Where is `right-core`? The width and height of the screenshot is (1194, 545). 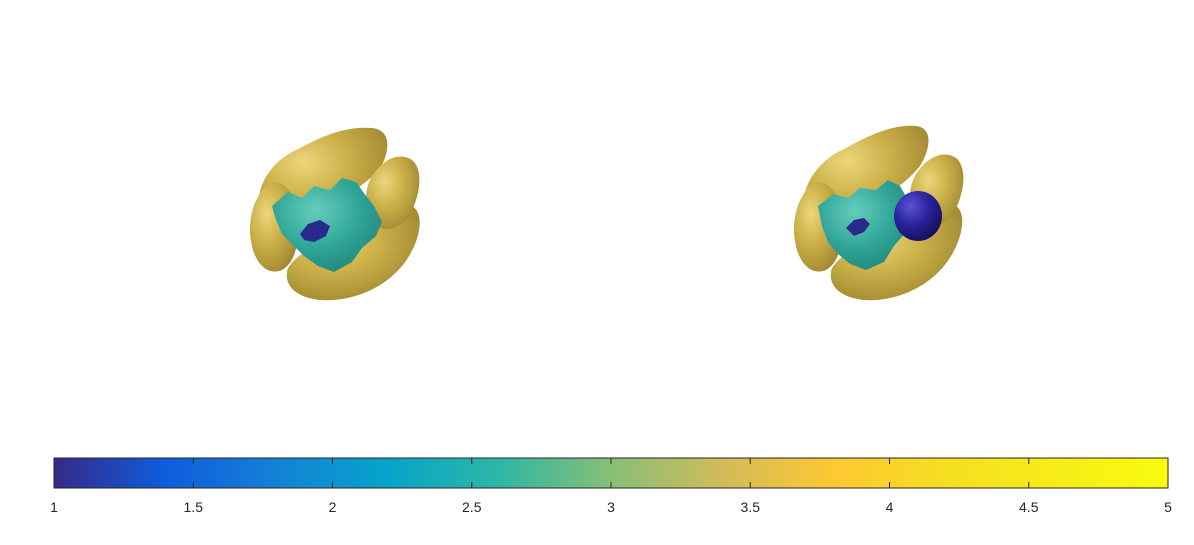 right-core is located at coordinates (858, 227).